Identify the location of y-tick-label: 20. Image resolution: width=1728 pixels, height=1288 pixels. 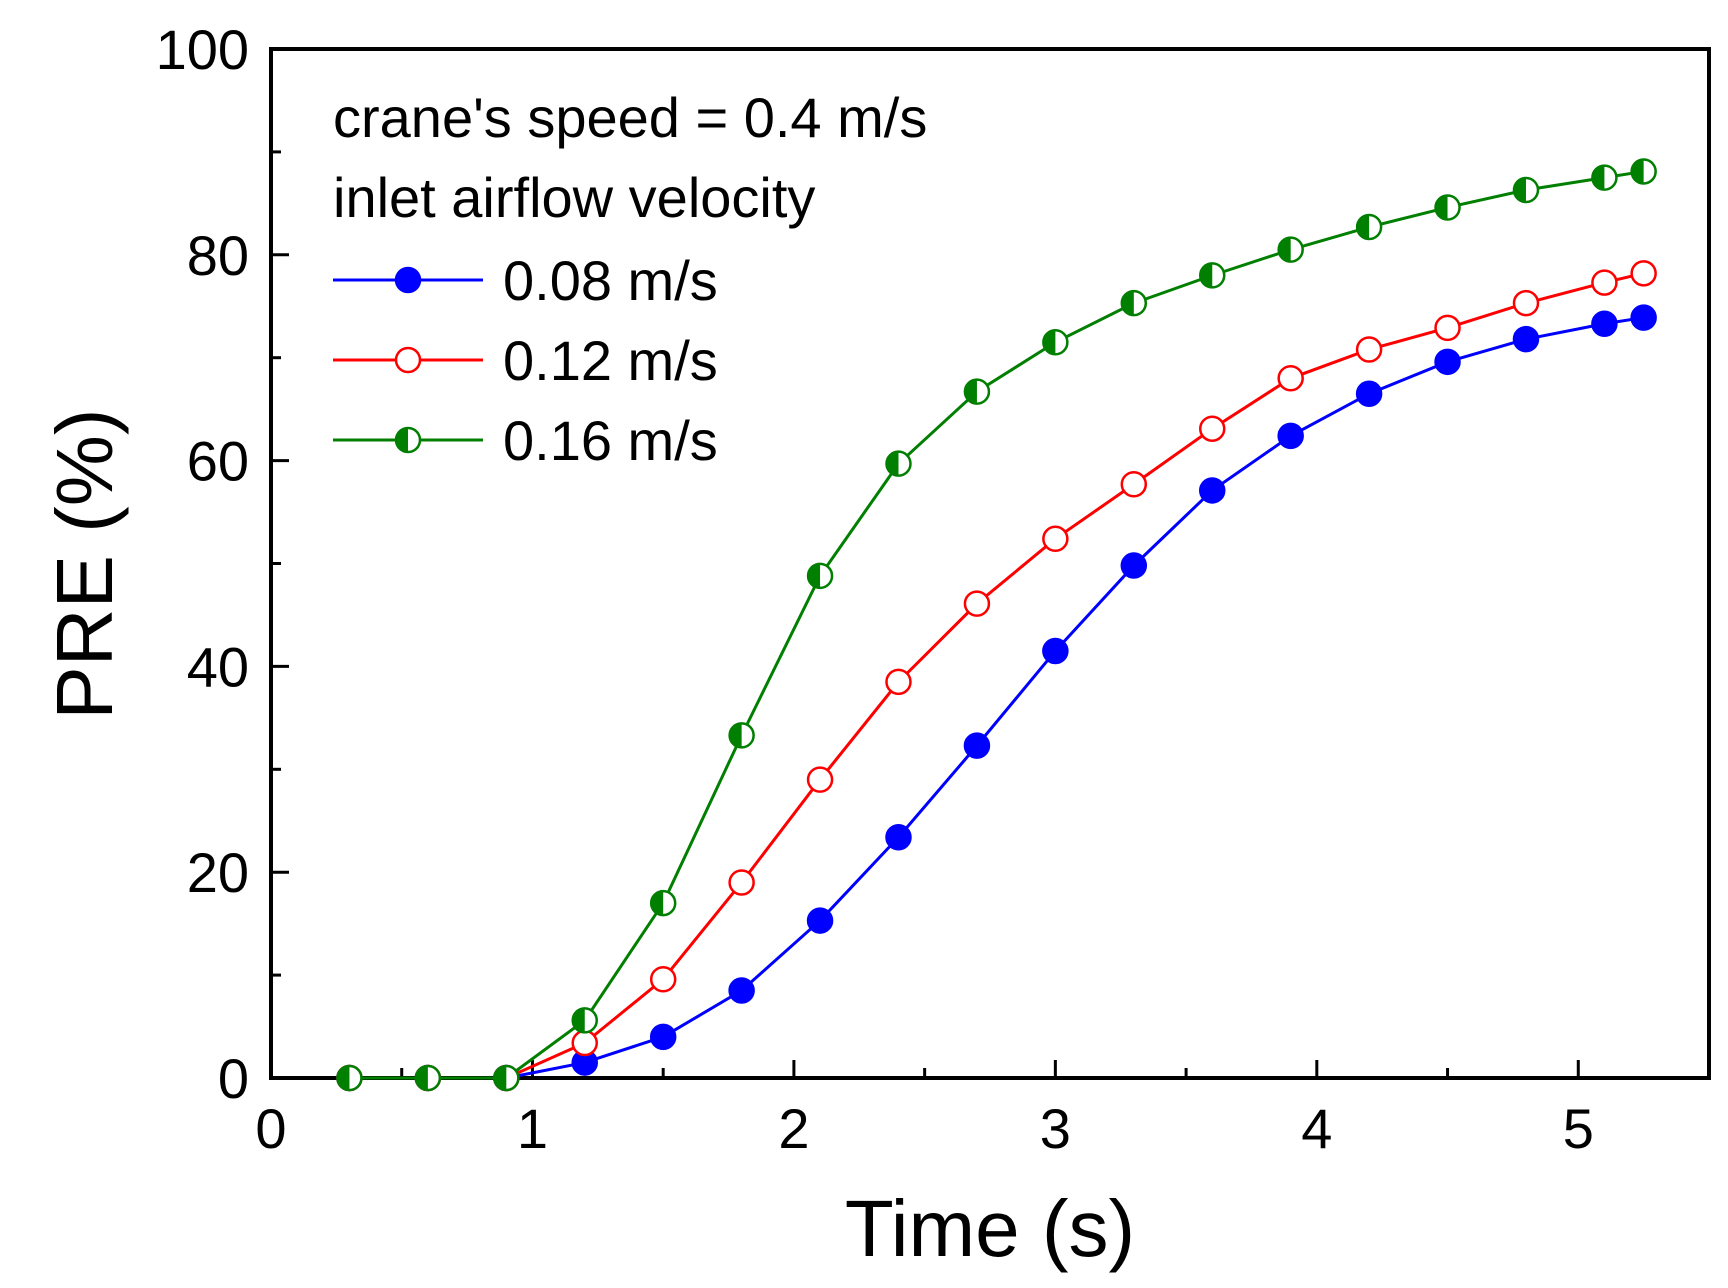
(218, 872).